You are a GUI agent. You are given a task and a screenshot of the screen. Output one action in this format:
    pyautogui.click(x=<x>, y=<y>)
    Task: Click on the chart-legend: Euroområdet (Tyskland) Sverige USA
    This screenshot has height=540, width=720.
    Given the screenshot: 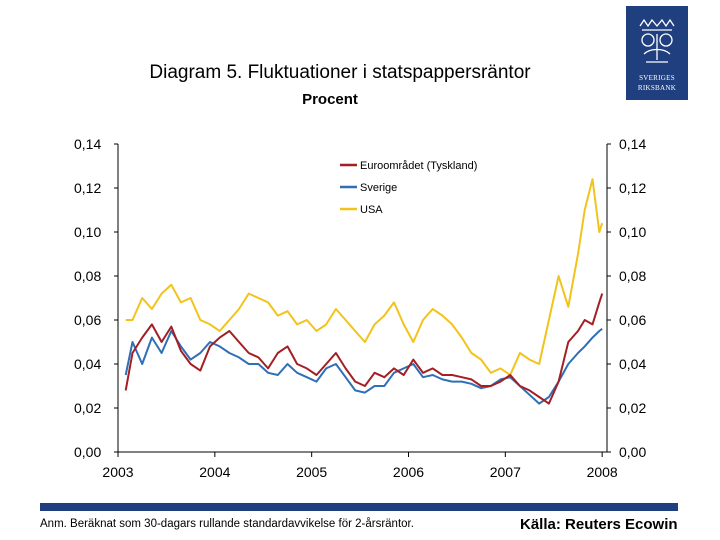 What is the action you would take?
    pyautogui.click(x=408, y=188)
    